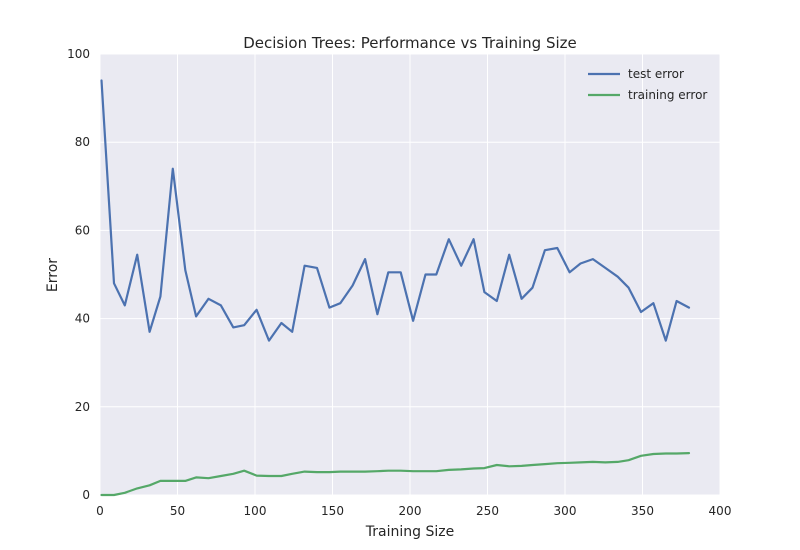 The image size is (800, 550). What do you see at coordinates (410, 511) in the screenshot?
I see `x-tick-label: 200` at bounding box center [410, 511].